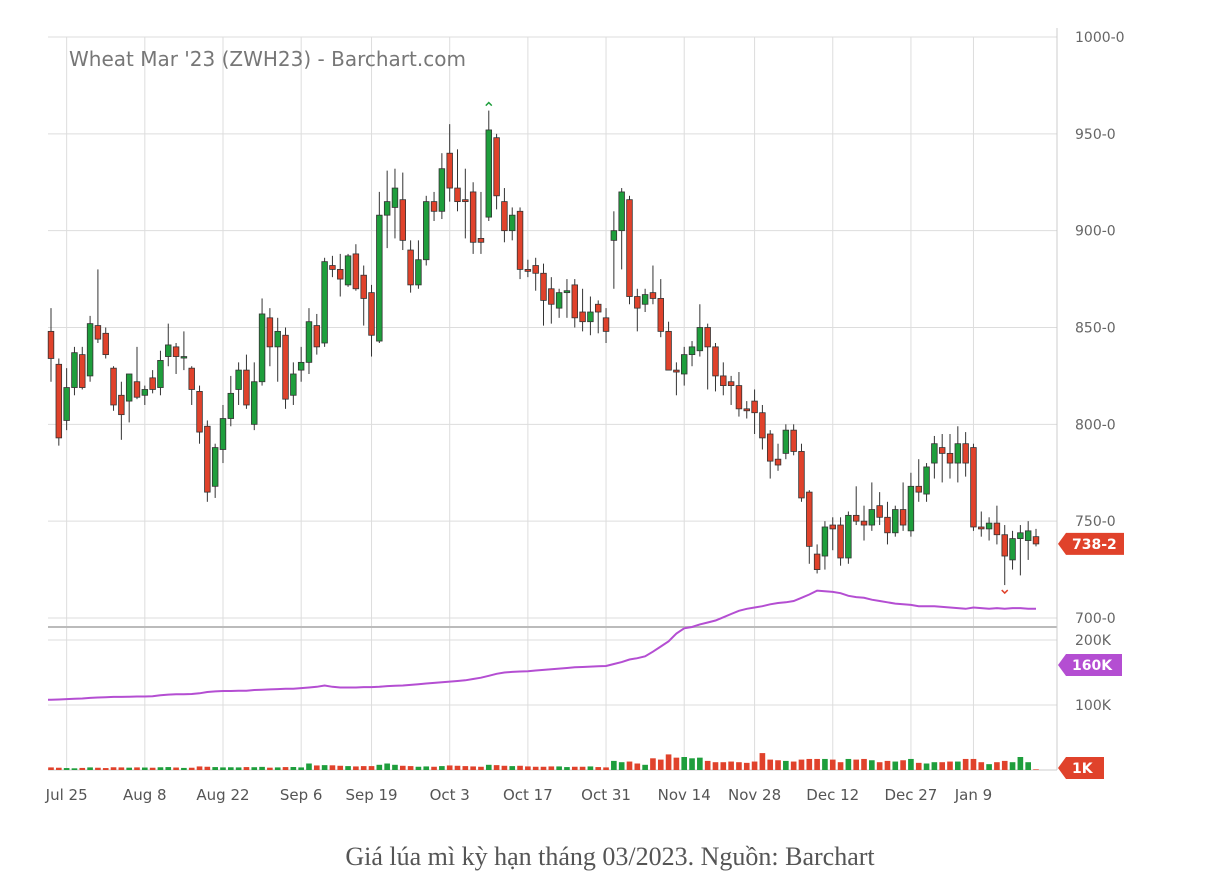 The width and height of the screenshot is (1220, 889). What do you see at coordinates (1093, 706) in the screenshot?
I see `volume-tick-label: 100K` at bounding box center [1093, 706].